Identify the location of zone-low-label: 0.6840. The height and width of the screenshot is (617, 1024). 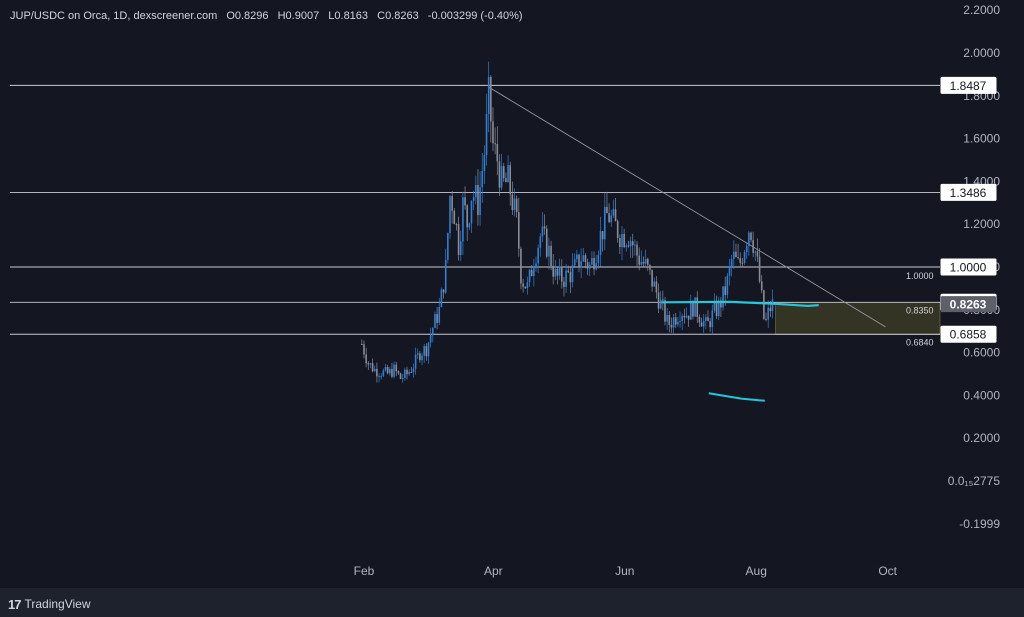
(920, 343).